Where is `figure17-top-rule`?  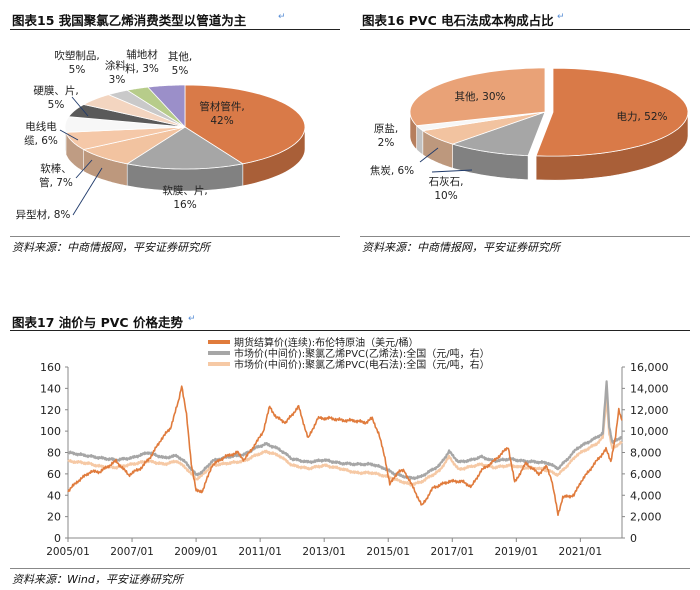
figure17-top-rule is located at coordinates (350, 330).